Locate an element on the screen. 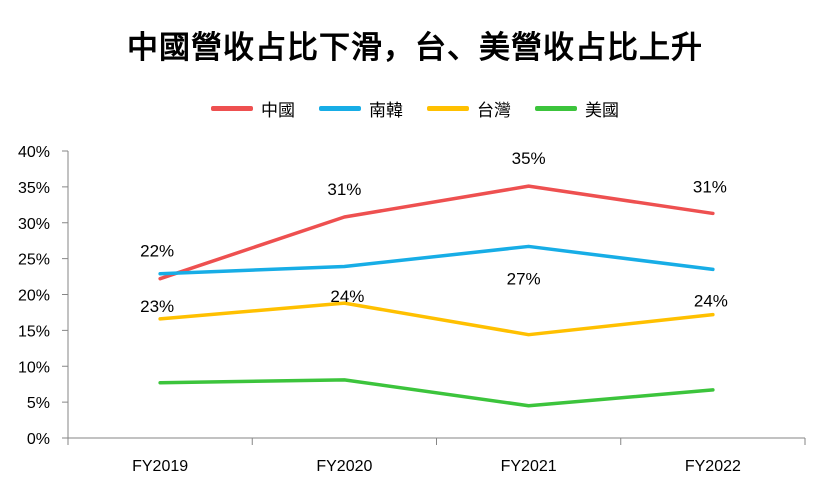 This screenshot has width=830, height=490. x-tick-label: FY2019 is located at coordinates (160, 466).